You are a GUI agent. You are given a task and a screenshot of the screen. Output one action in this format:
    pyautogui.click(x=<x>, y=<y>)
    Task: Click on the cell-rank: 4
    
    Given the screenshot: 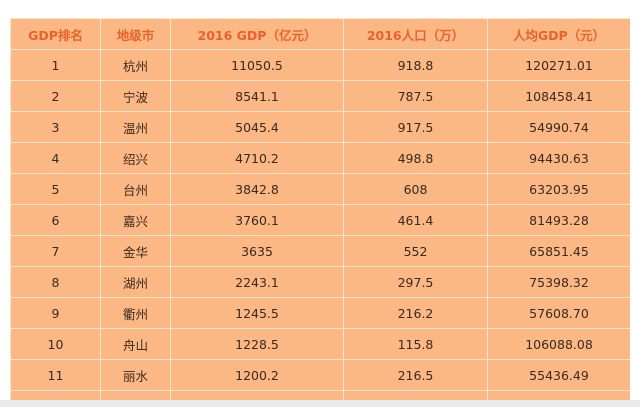 What is the action you would take?
    pyautogui.click(x=55, y=158)
    